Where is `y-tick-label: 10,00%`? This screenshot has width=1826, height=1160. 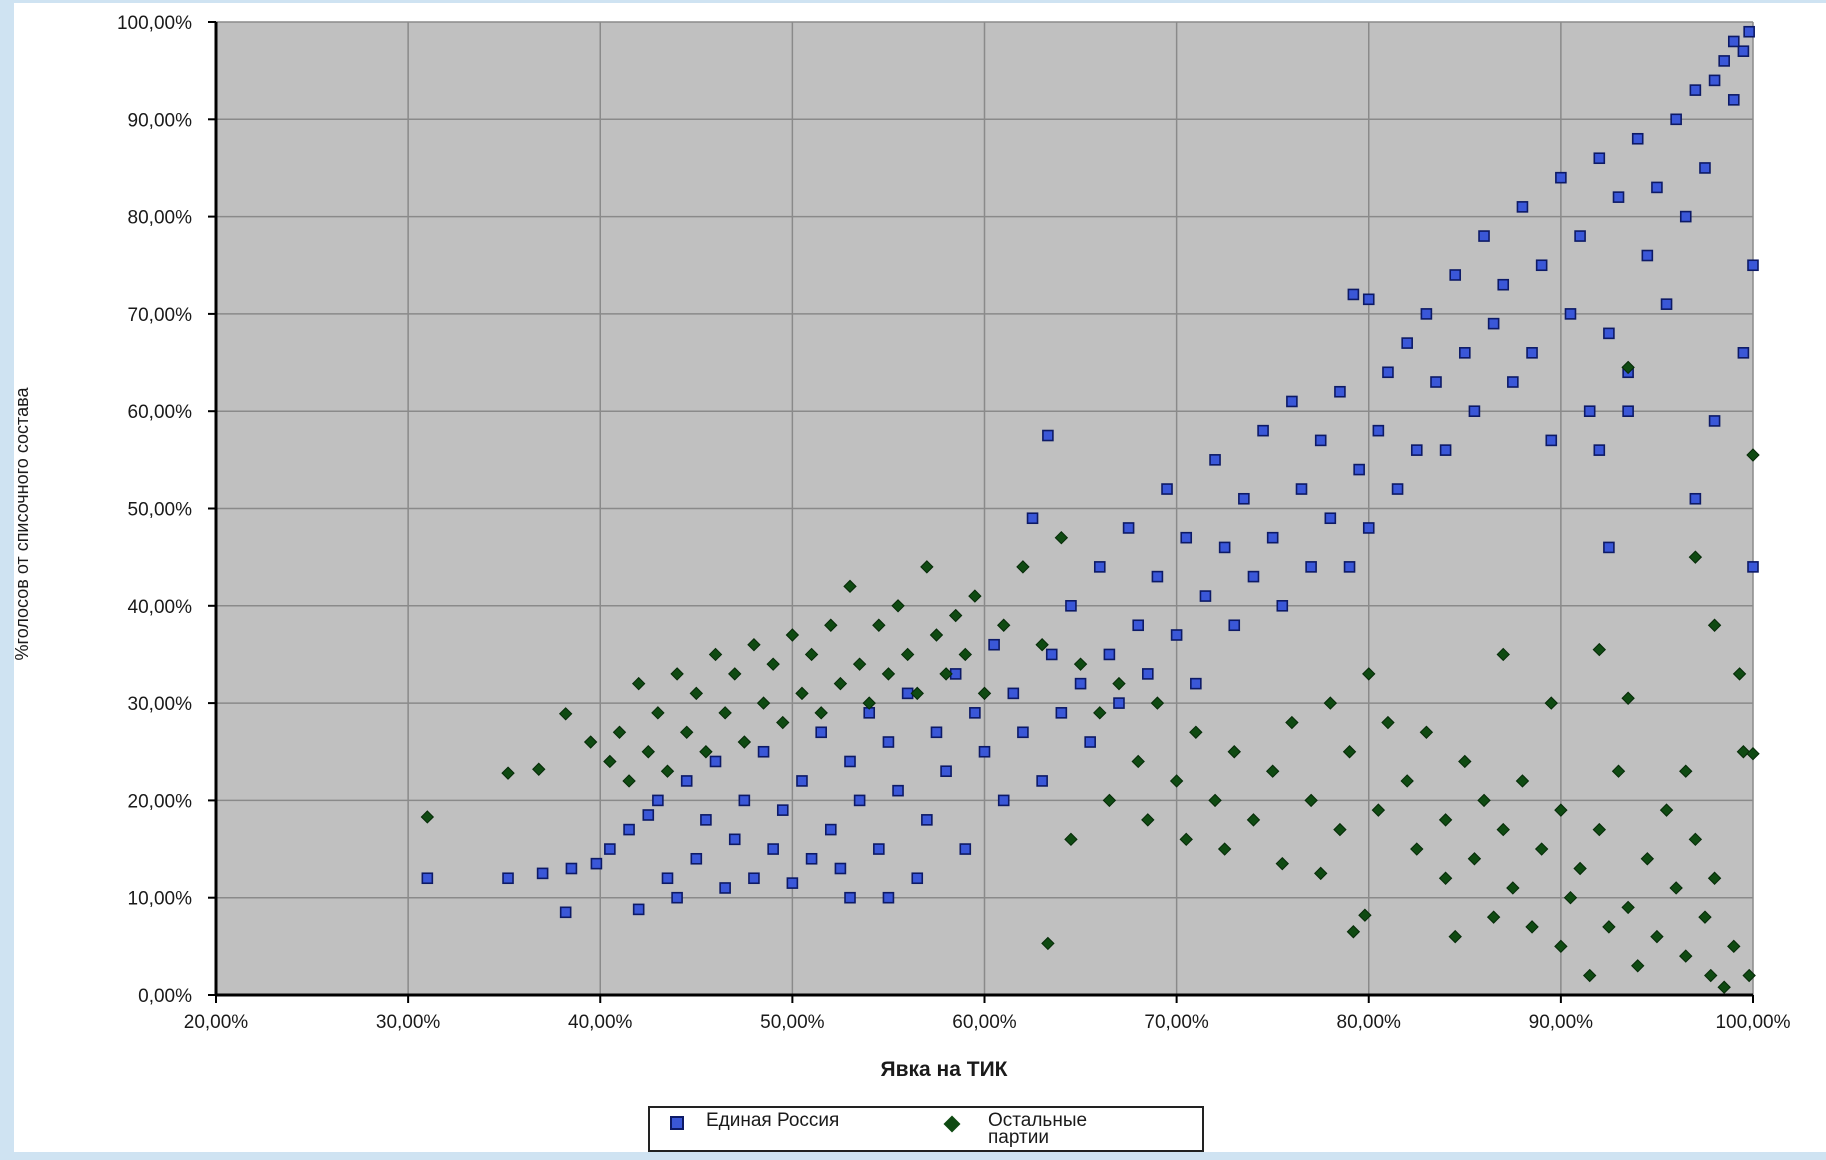
y-tick-label: 10,00% is located at coordinates (160, 899).